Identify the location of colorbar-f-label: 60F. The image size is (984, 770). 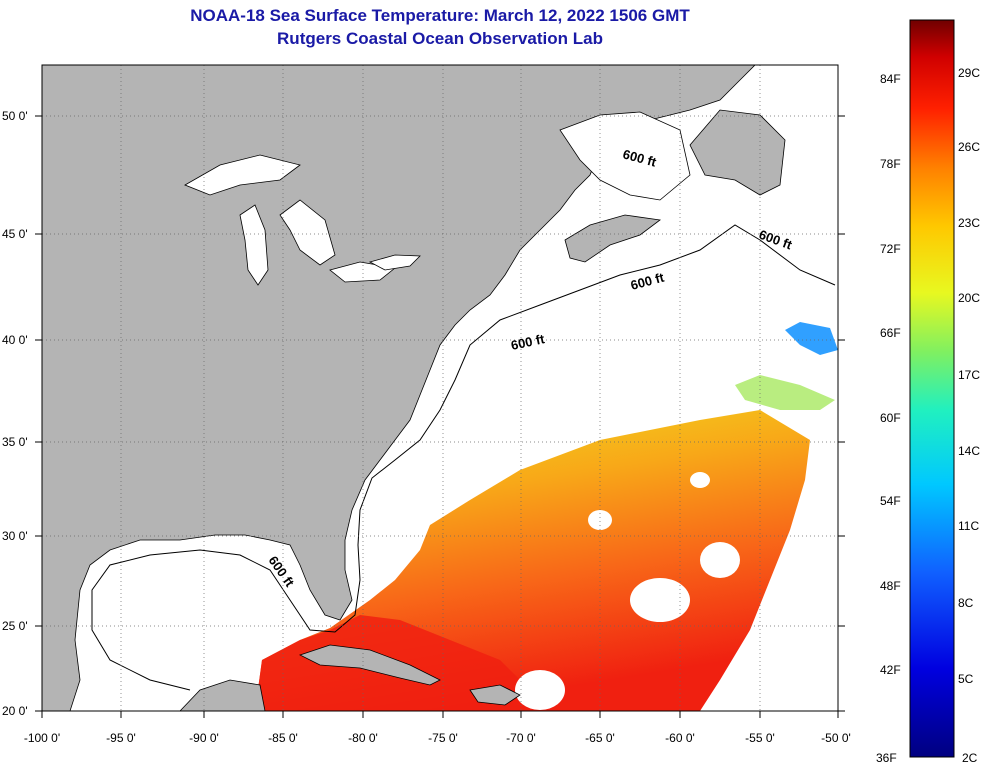
(890, 418).